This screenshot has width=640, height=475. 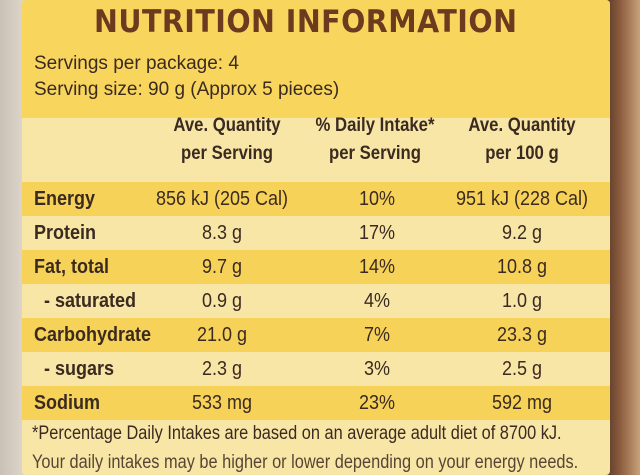 I want to click on row-label: Carbohydrate, so click(x=93, y=335).